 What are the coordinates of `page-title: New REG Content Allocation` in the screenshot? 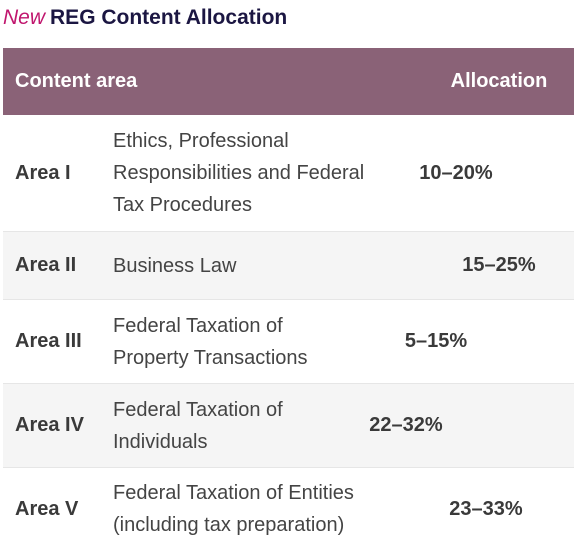 It's located at (145, 18).